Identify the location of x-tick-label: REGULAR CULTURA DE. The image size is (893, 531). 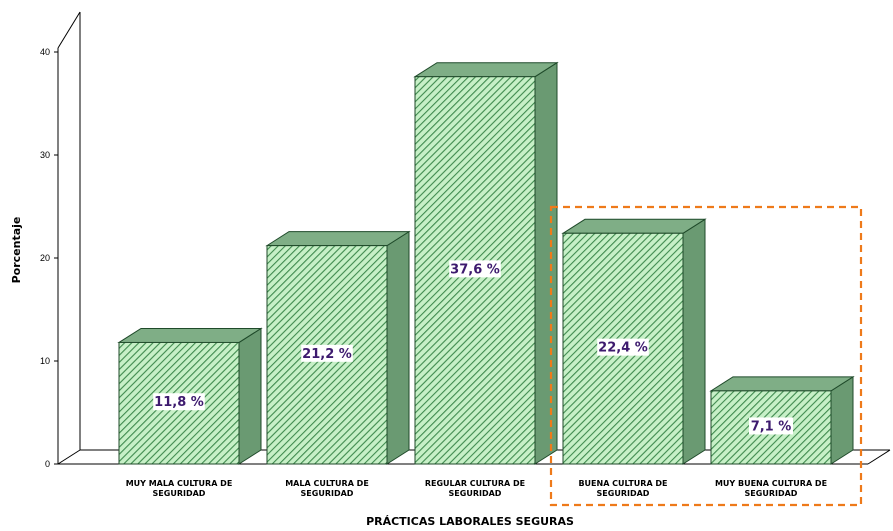
(475, 483).